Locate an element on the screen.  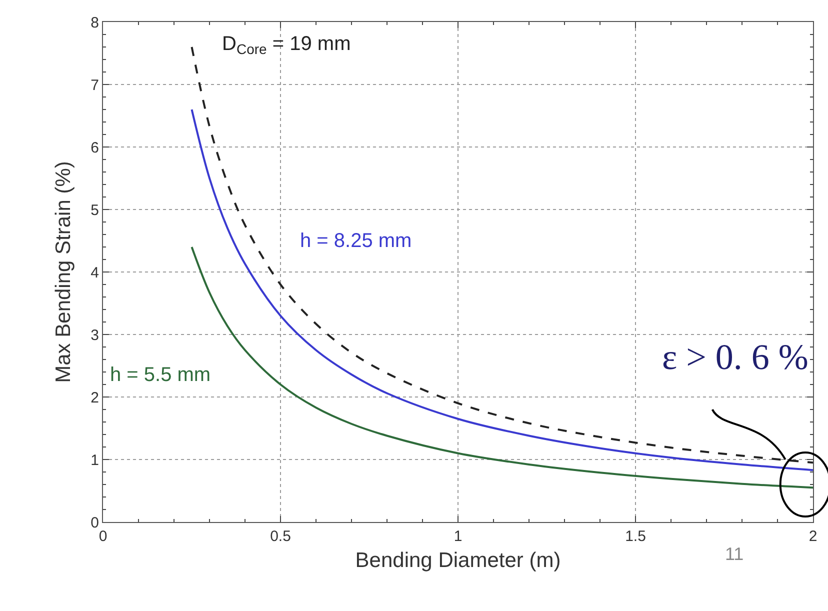
y-tick-label: 2 is located at coordinates (94, 397).